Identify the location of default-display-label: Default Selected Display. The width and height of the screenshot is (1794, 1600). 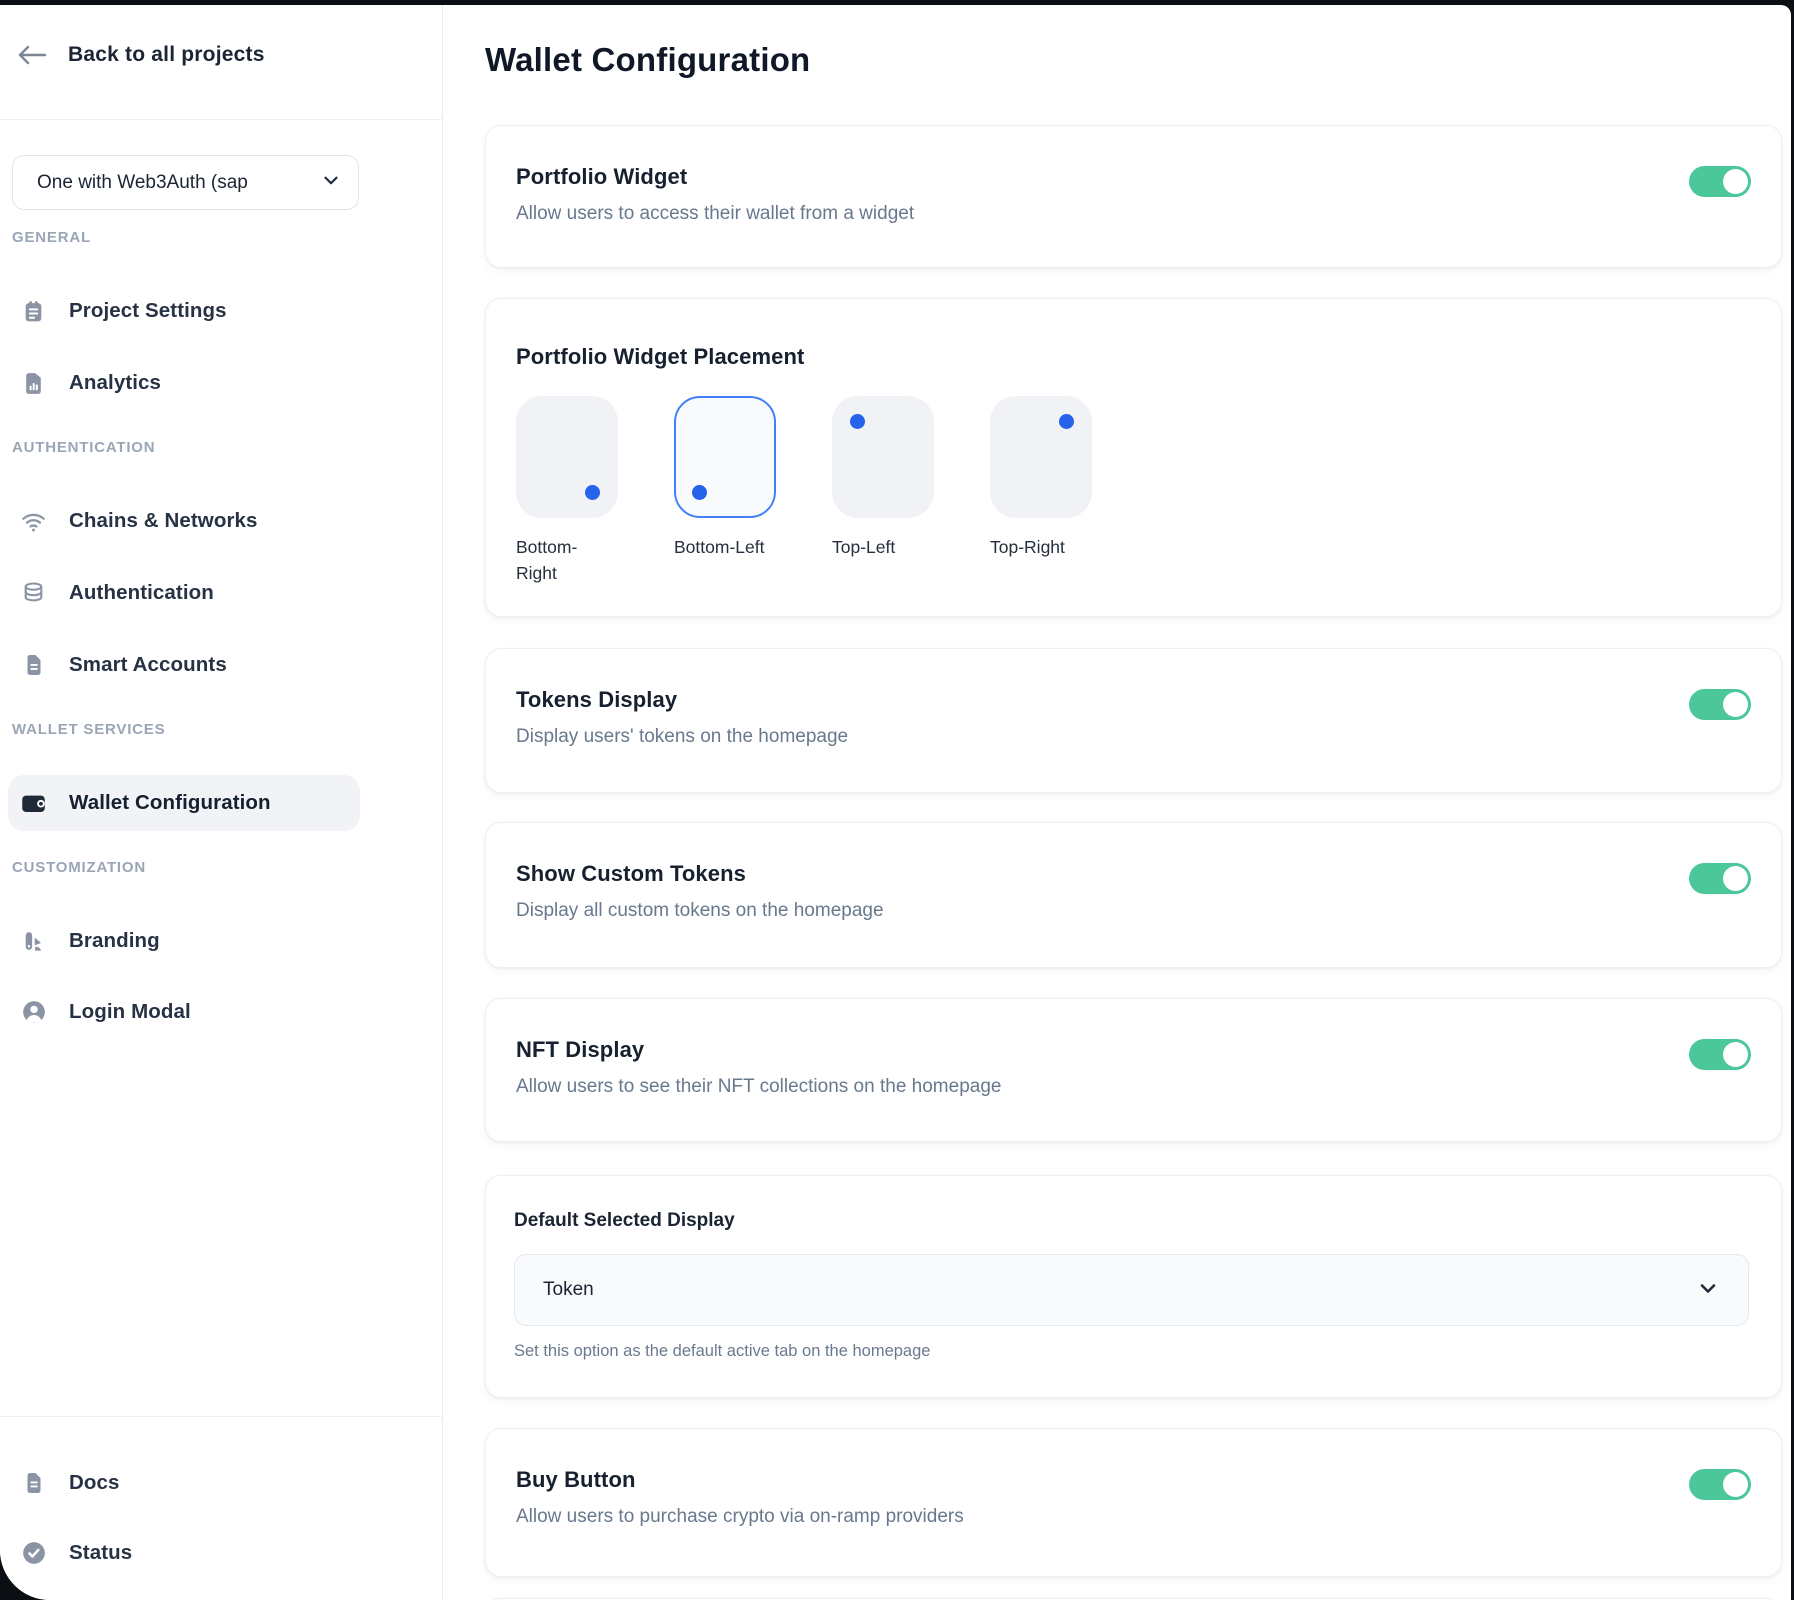
(624, 1220).